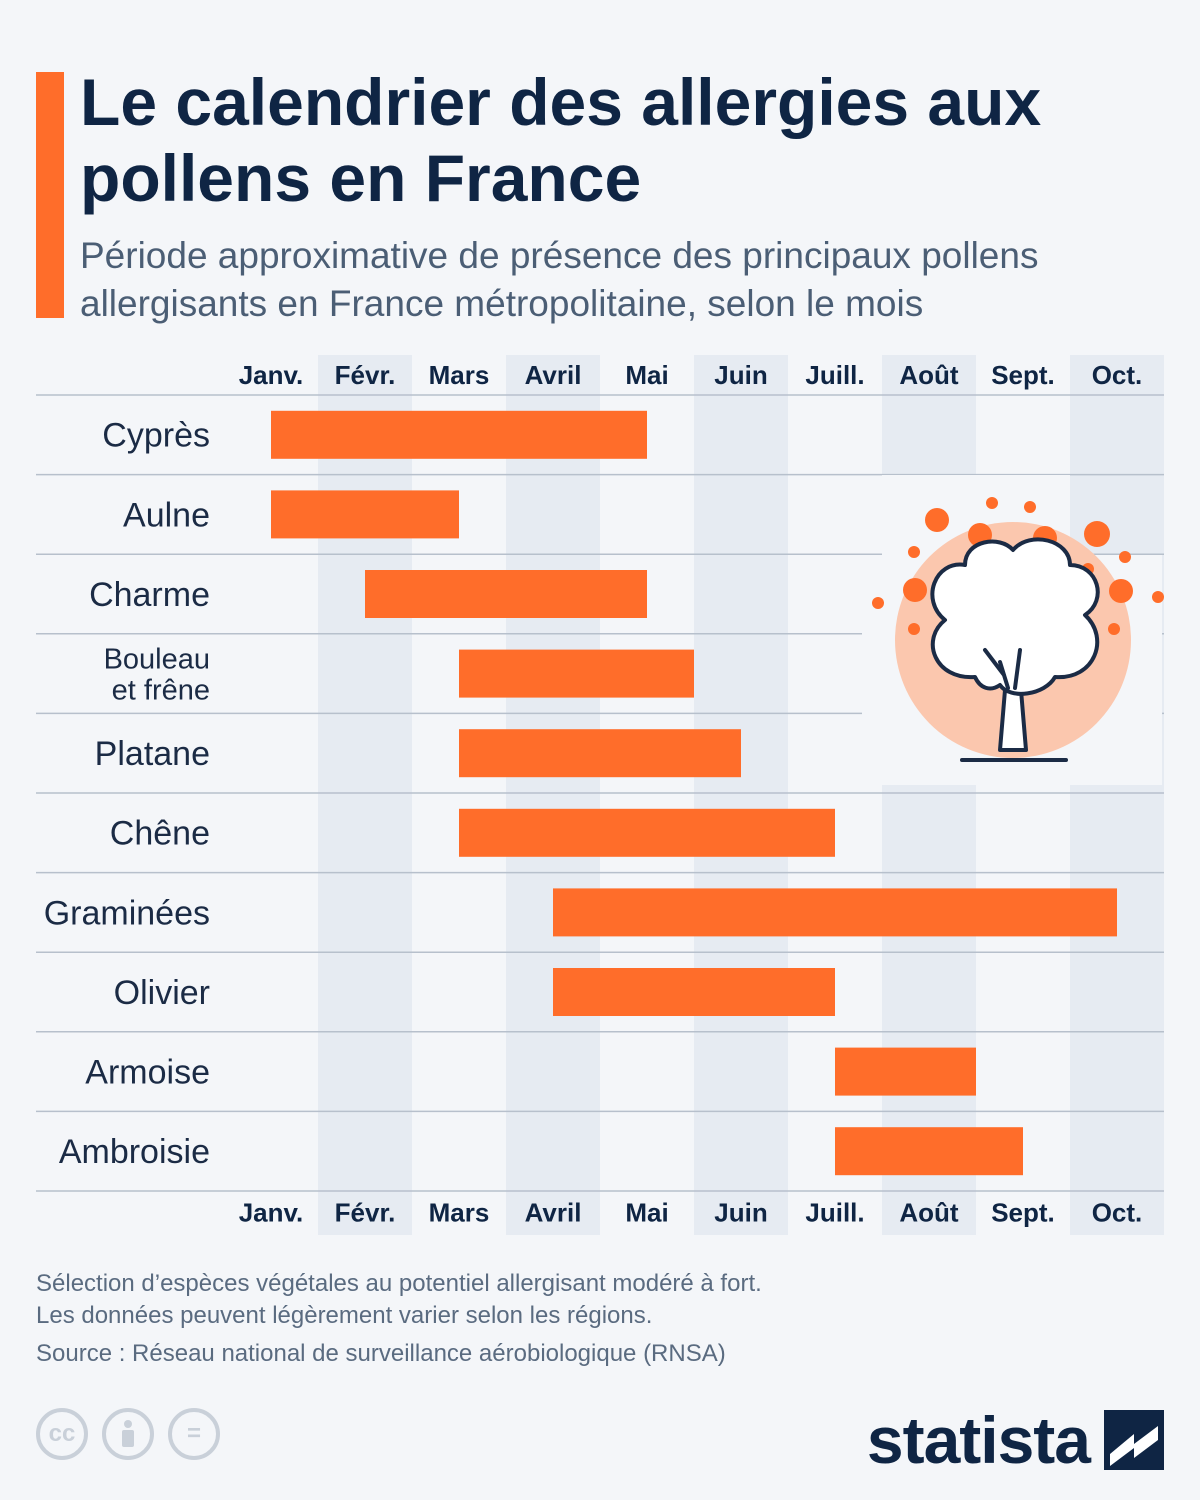  What do you see at coordinates (834, 375) in the screenshot?
I see `month-label-top: Juill.` at bounding box center [834, 375].